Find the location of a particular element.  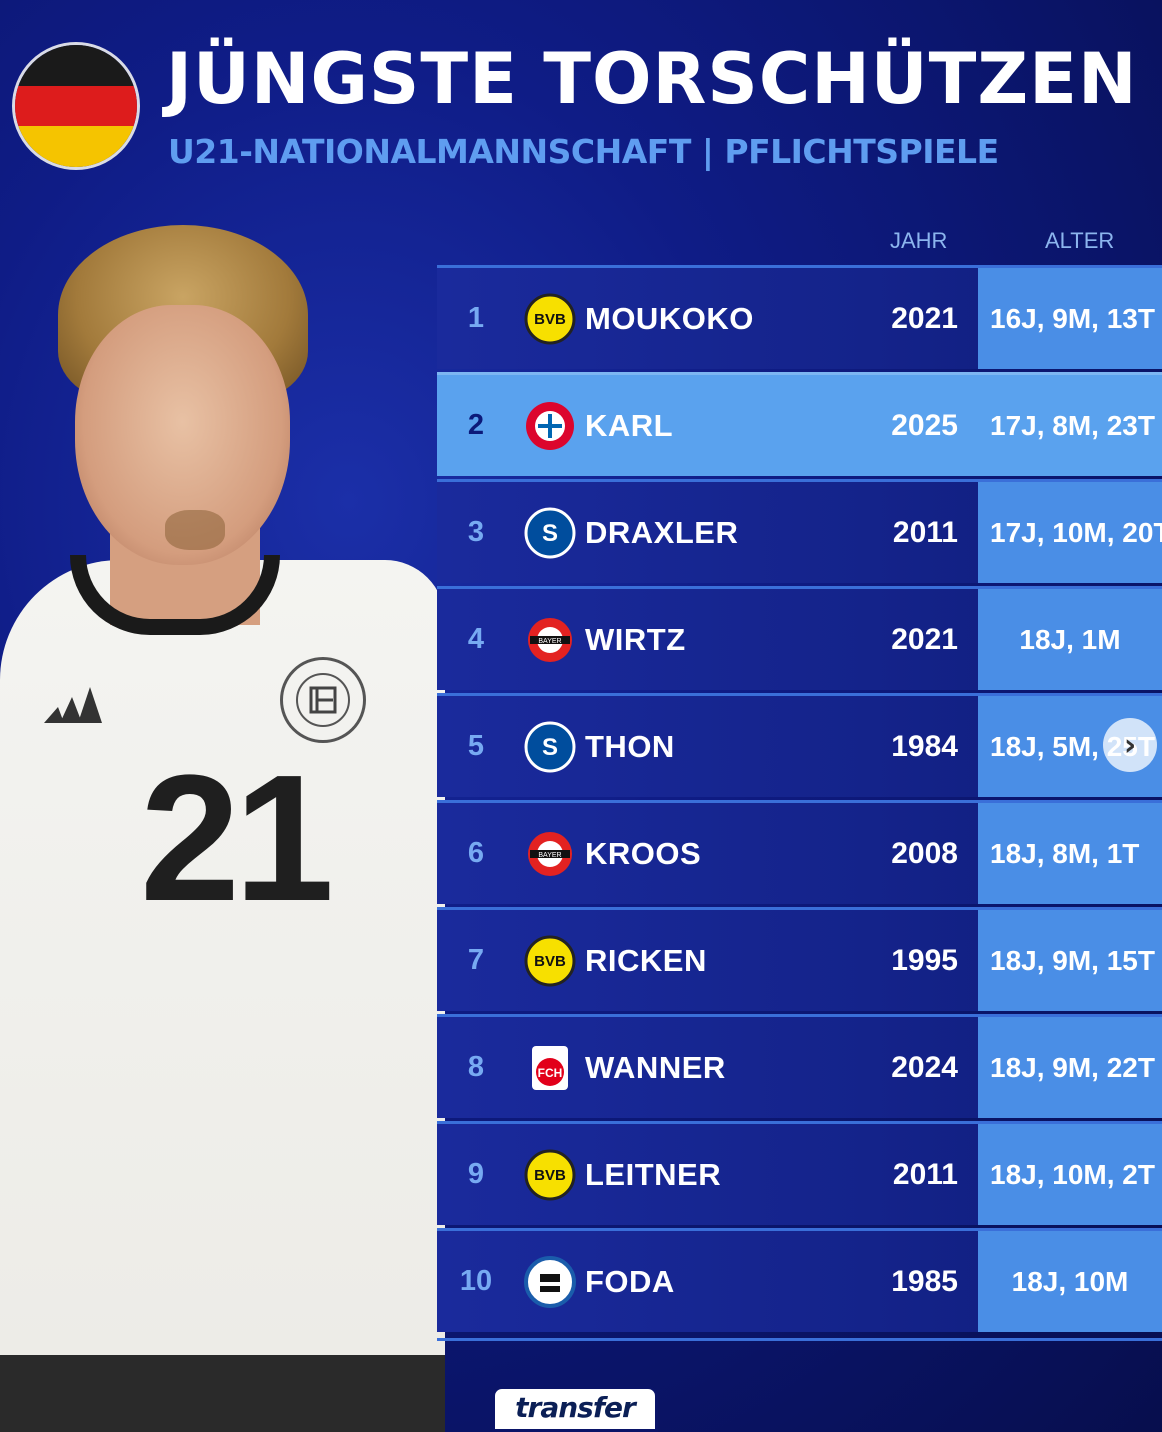

germany-flag-icon is located at coordinates (76, 106).